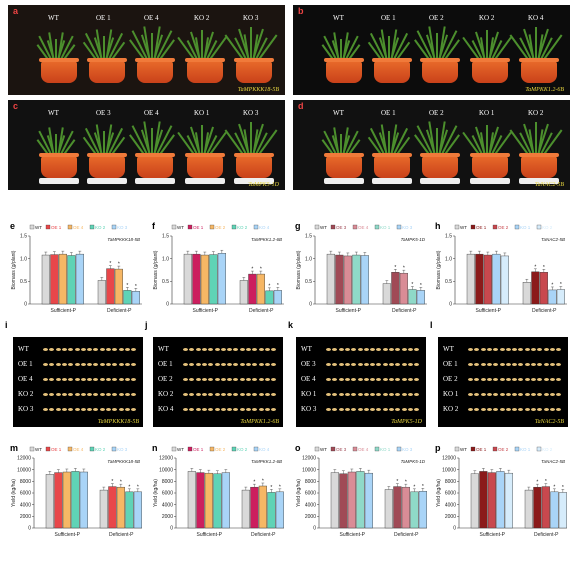  I want to click on y-tick-label: 4000, so click(310, 505).